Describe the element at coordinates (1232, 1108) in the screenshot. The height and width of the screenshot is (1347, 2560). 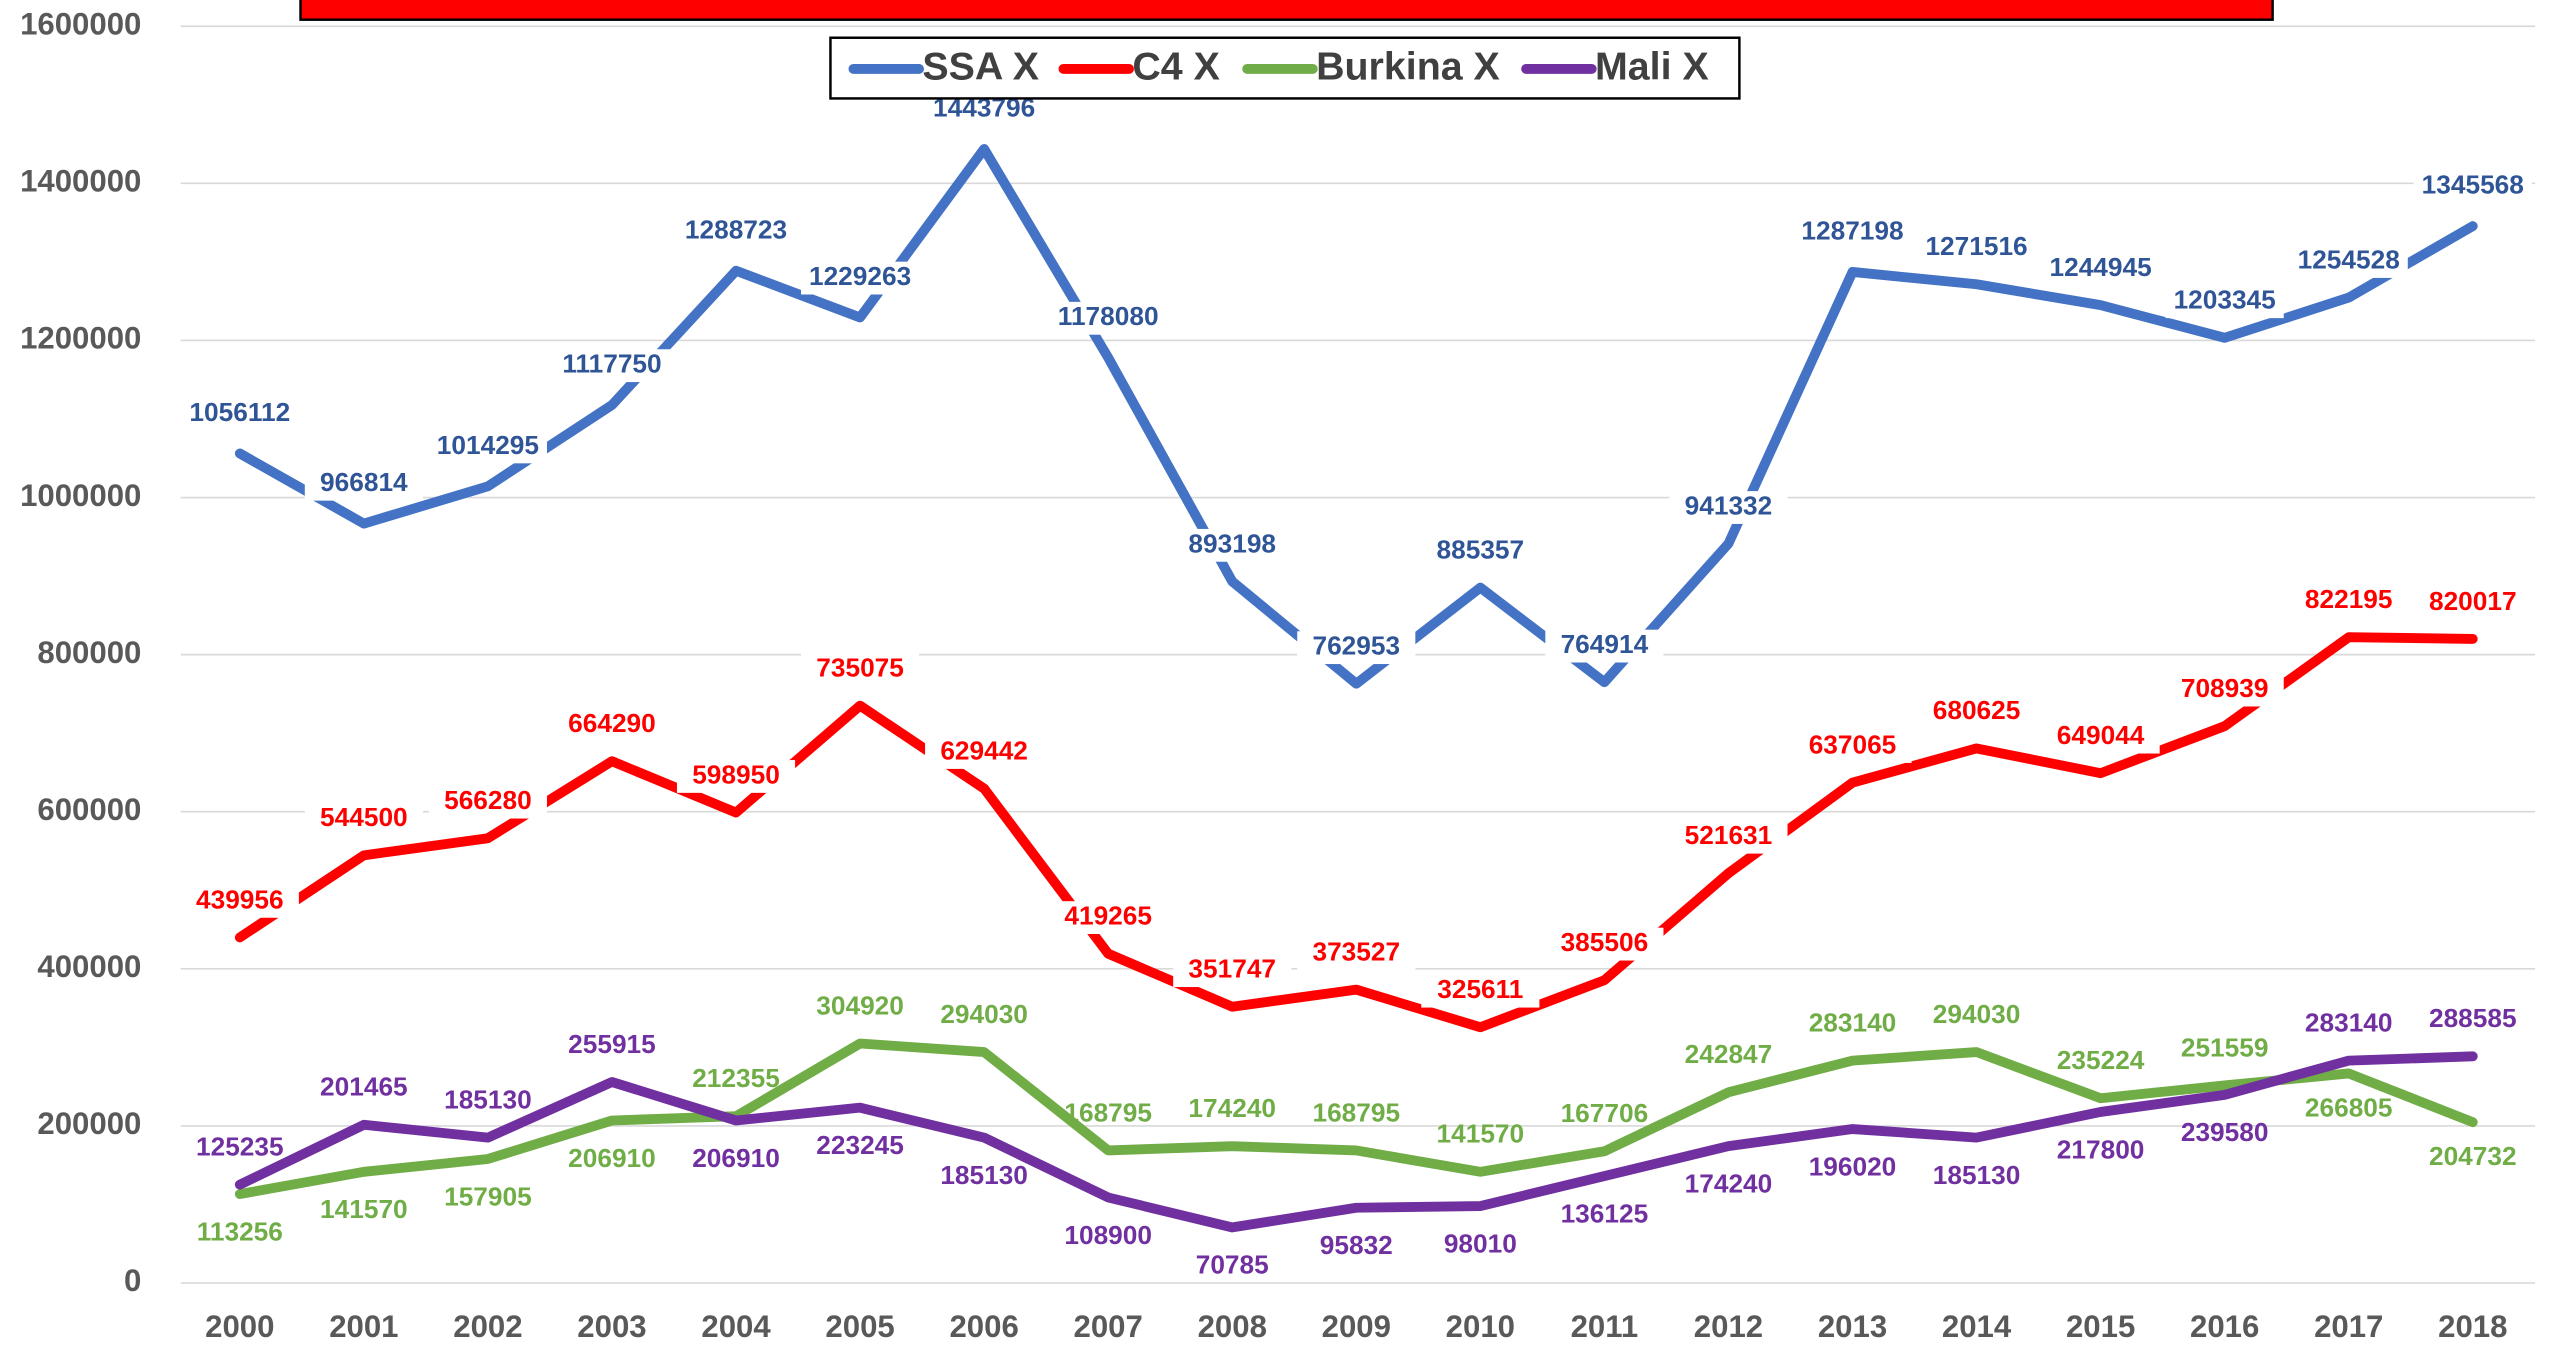
I see `data-label: 174240` at that location.